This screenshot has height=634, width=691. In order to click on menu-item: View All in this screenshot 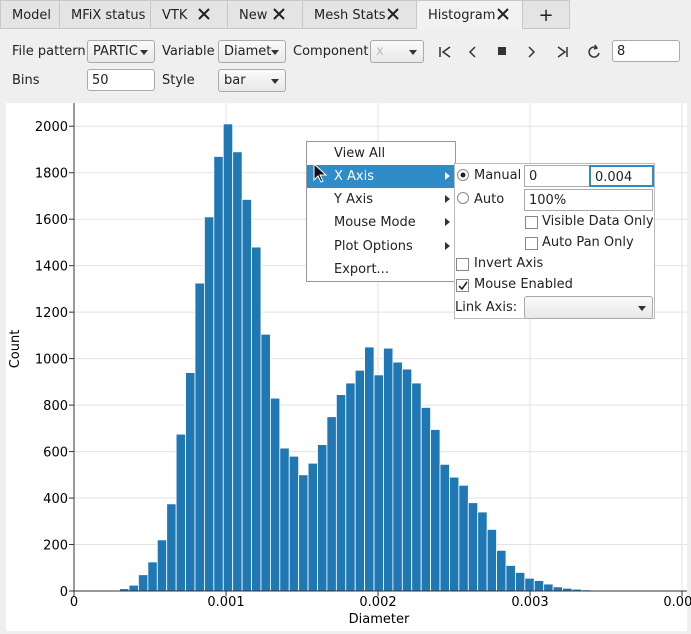, I will do `click(381, 153)`.